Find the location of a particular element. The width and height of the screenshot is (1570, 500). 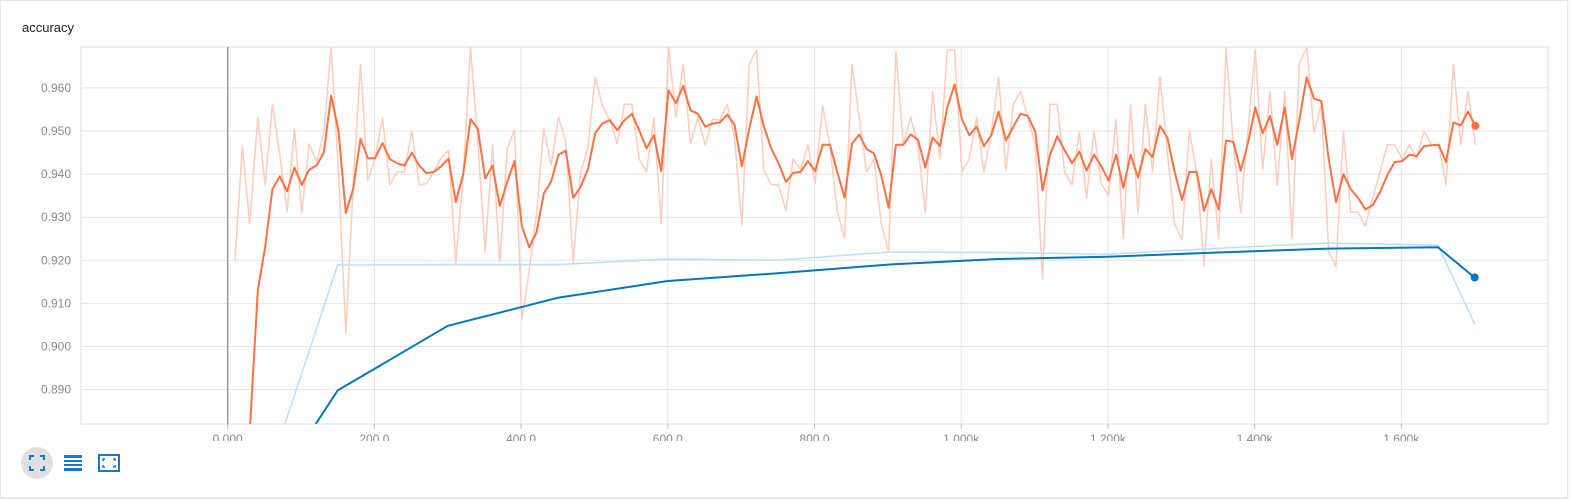

y-tick-label: 0.940 is located at coordinates (56, 174).